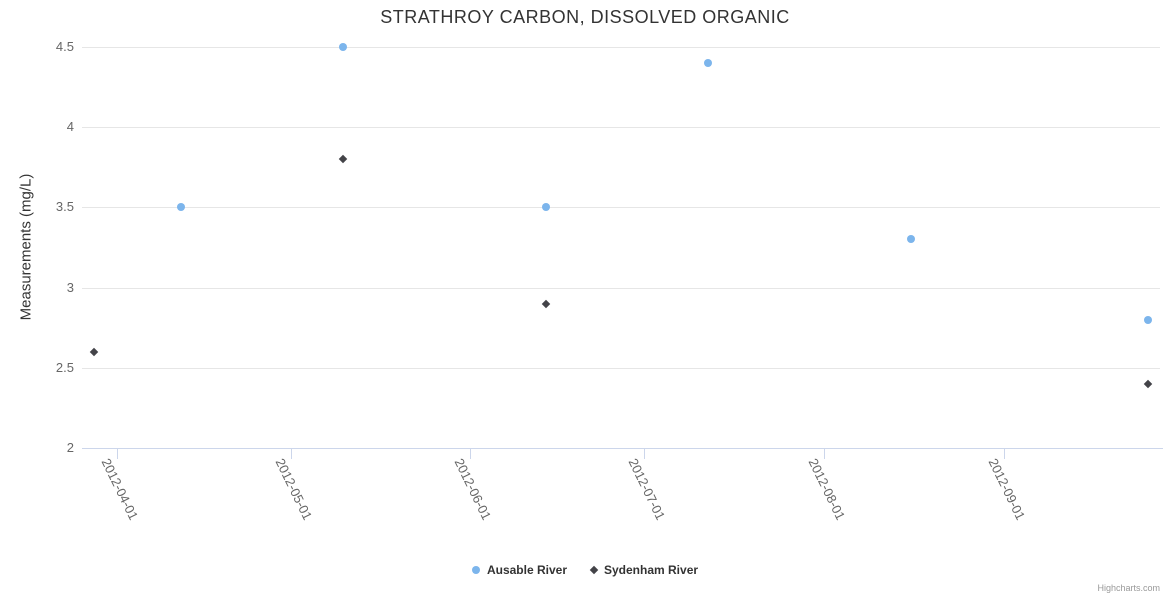  I want to click on x-tick-label: 2012-06-01, so click(473, 489).